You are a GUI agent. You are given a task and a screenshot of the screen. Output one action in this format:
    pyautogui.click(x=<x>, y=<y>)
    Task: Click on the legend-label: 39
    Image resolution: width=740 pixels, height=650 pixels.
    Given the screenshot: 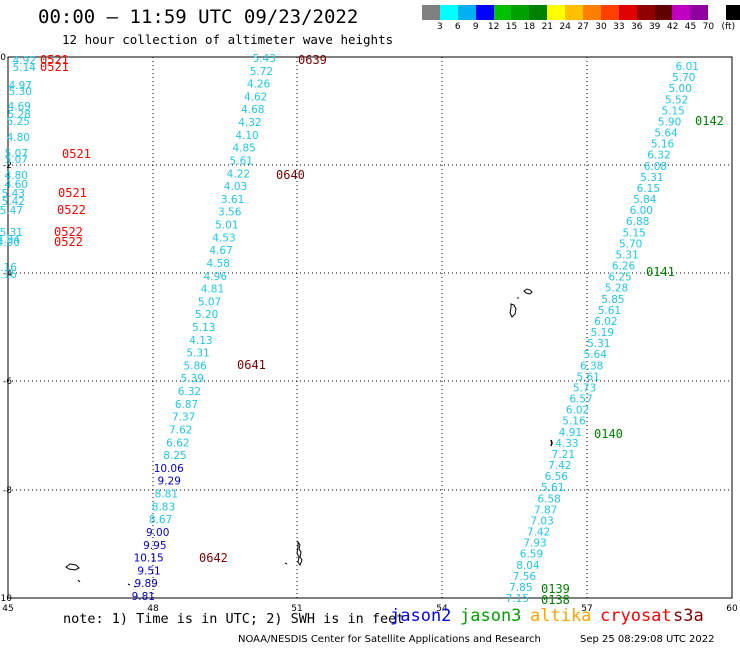 What is the action you would take?
    pyautogui.click(x=654, y=27)
    